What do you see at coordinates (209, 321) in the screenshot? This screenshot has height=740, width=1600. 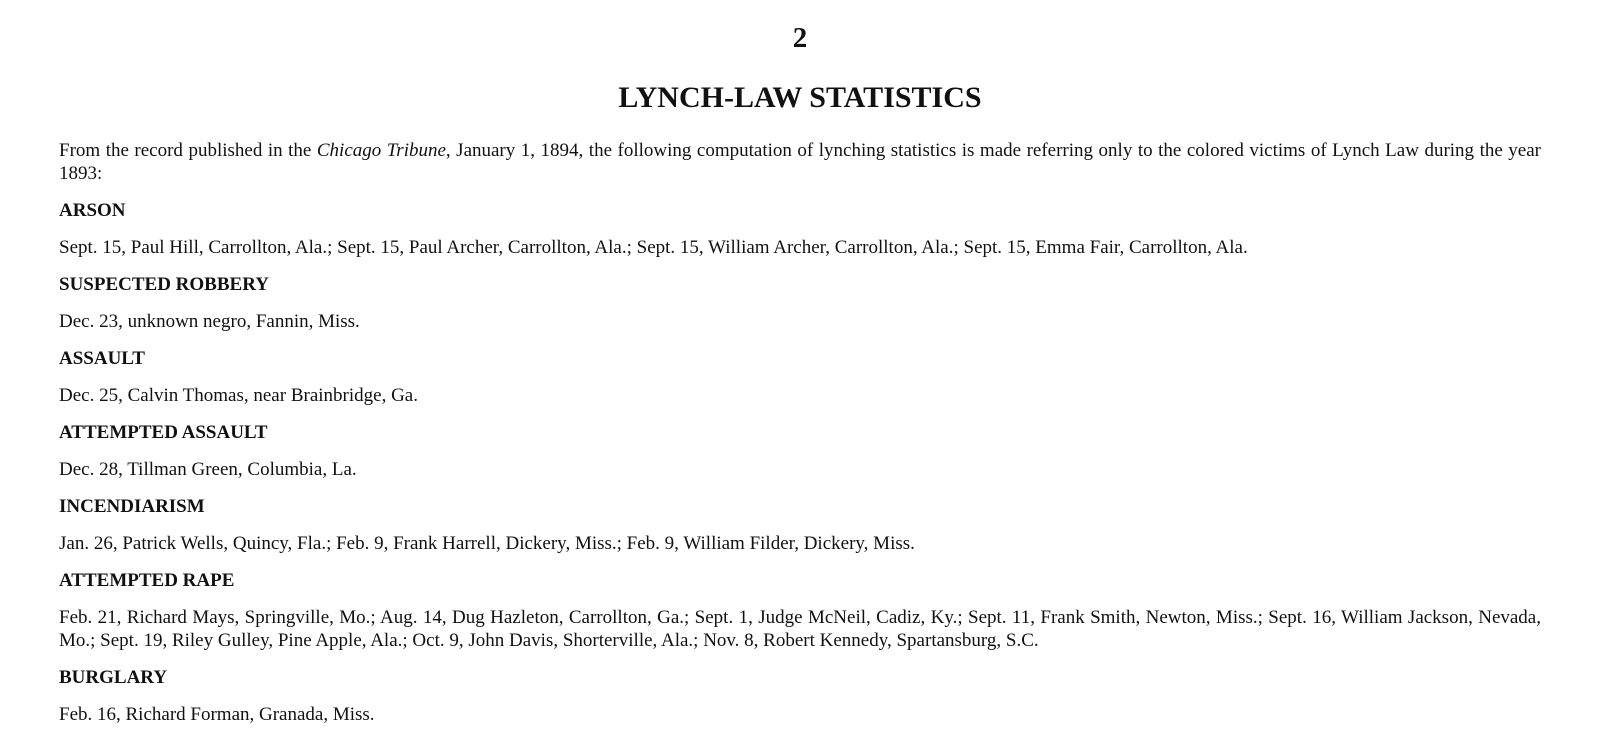 I see `section-text: Dec. 23, unknown negro, Fannin, Miss.` at bounding box center [209, 321].